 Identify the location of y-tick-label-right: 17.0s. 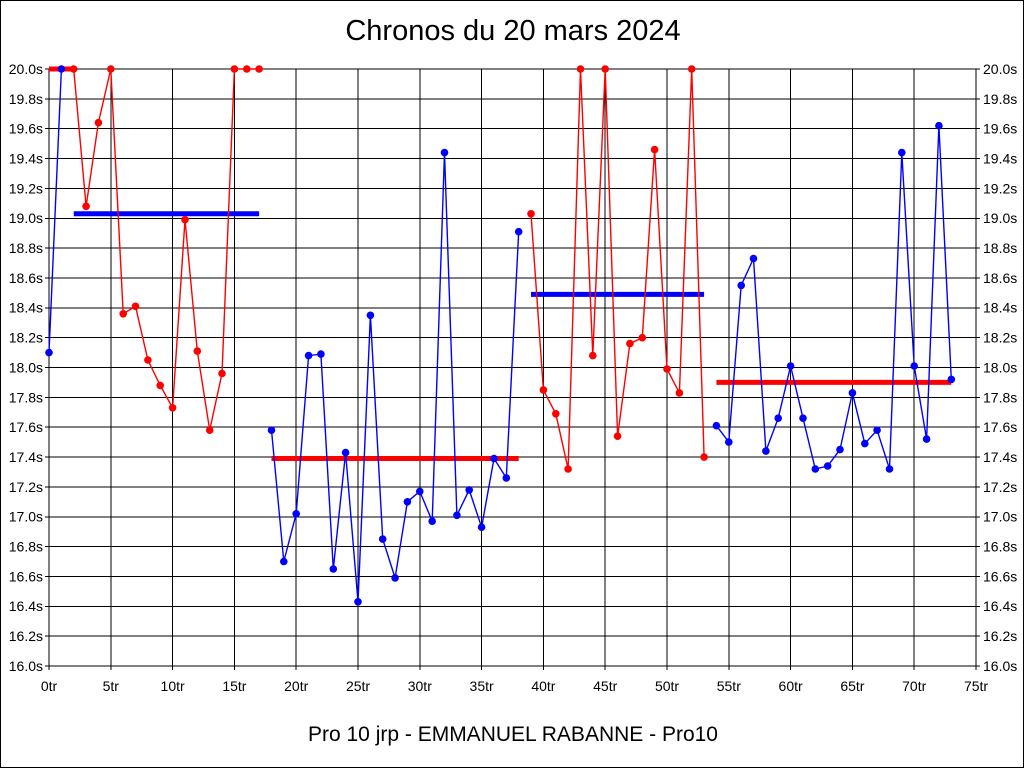
(1000, 517).